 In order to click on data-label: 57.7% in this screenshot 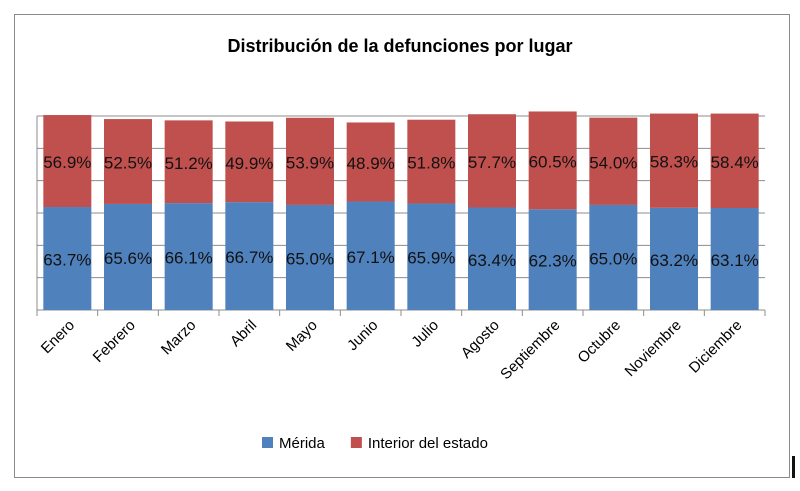, I will do `click(492, 162)`.